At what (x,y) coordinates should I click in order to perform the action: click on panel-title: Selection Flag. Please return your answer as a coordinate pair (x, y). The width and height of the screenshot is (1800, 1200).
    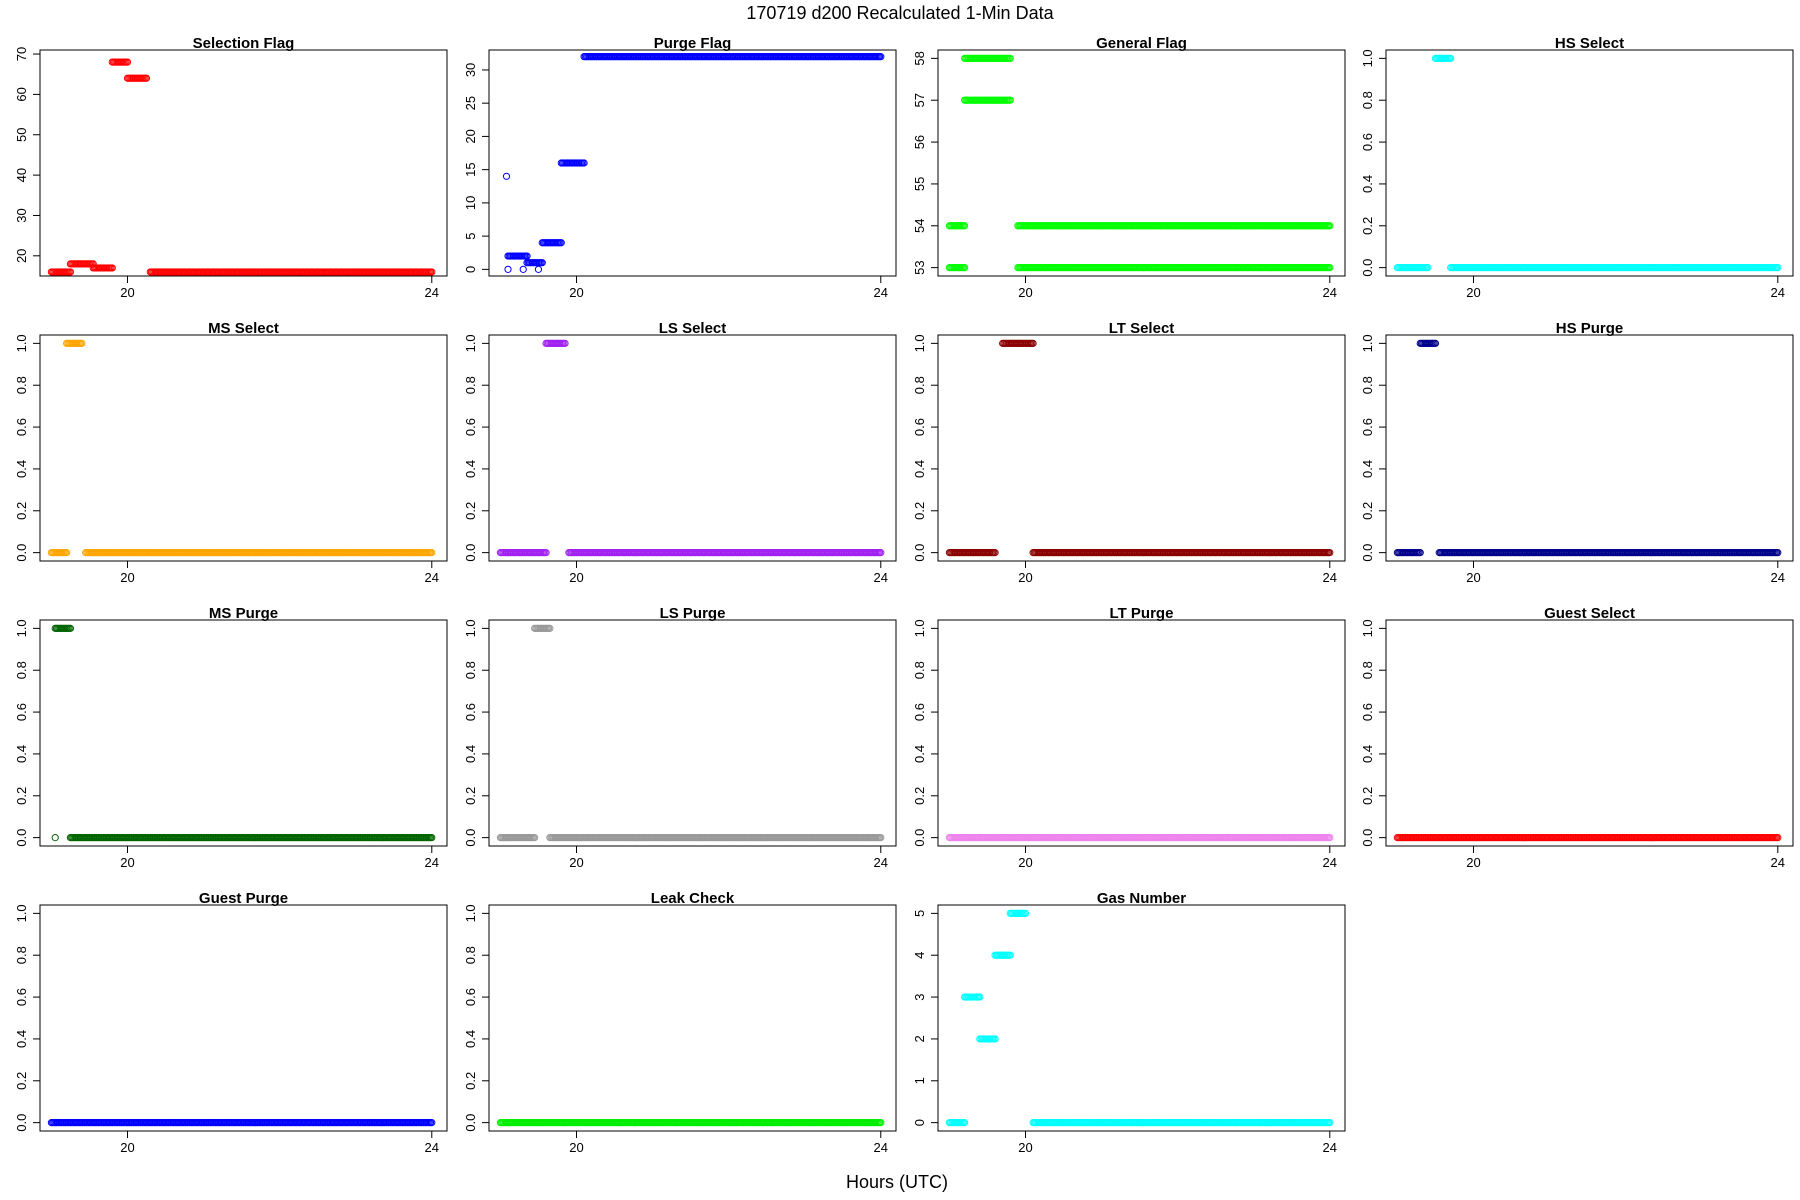
    Looking at the image, I should click on (244, 43).